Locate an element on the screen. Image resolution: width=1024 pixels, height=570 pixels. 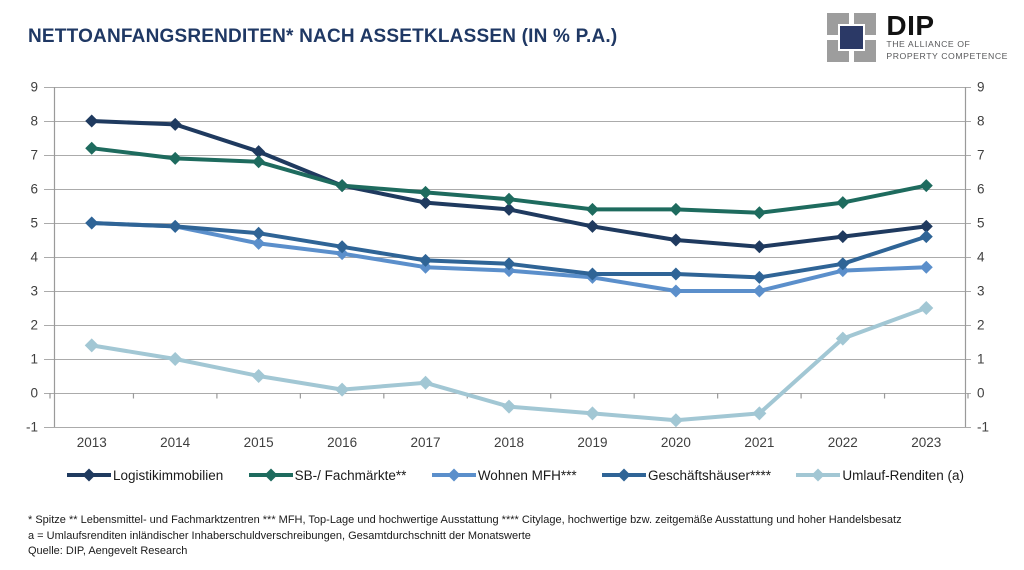
y-tick-label-left: 9 is located at coordinates (34, 87).